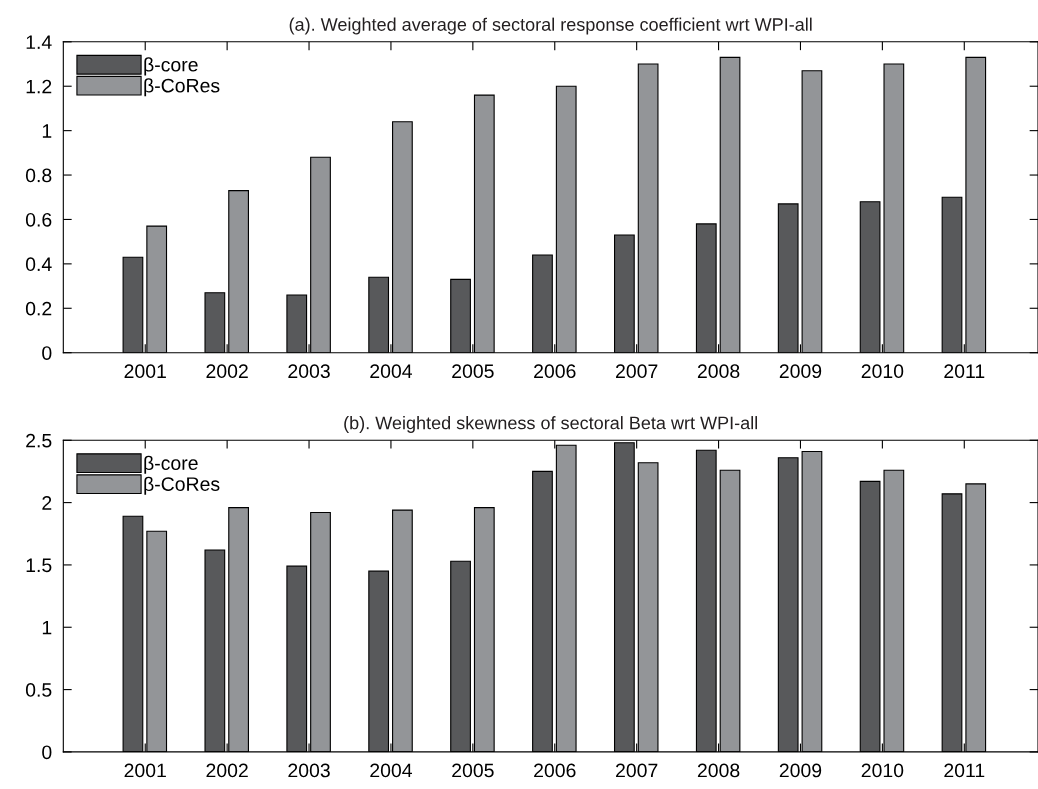 This screenshot has width=1038, height=789. I want to click on y-tick-label: 0.6, so click(38, 219).